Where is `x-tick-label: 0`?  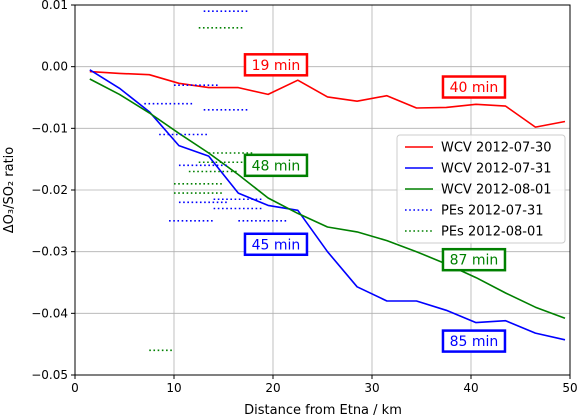 x-tick-label: 0 is located at coordinates (75, 388).